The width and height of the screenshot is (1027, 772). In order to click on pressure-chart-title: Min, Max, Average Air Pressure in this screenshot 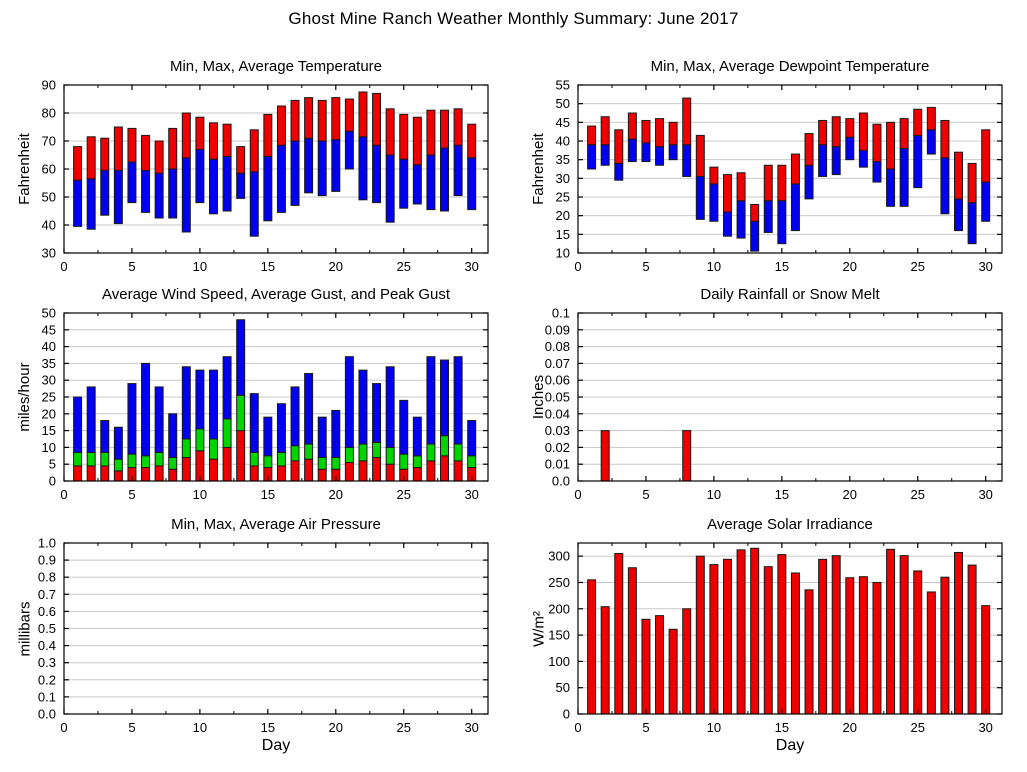, I will do `click(276, 524)`.